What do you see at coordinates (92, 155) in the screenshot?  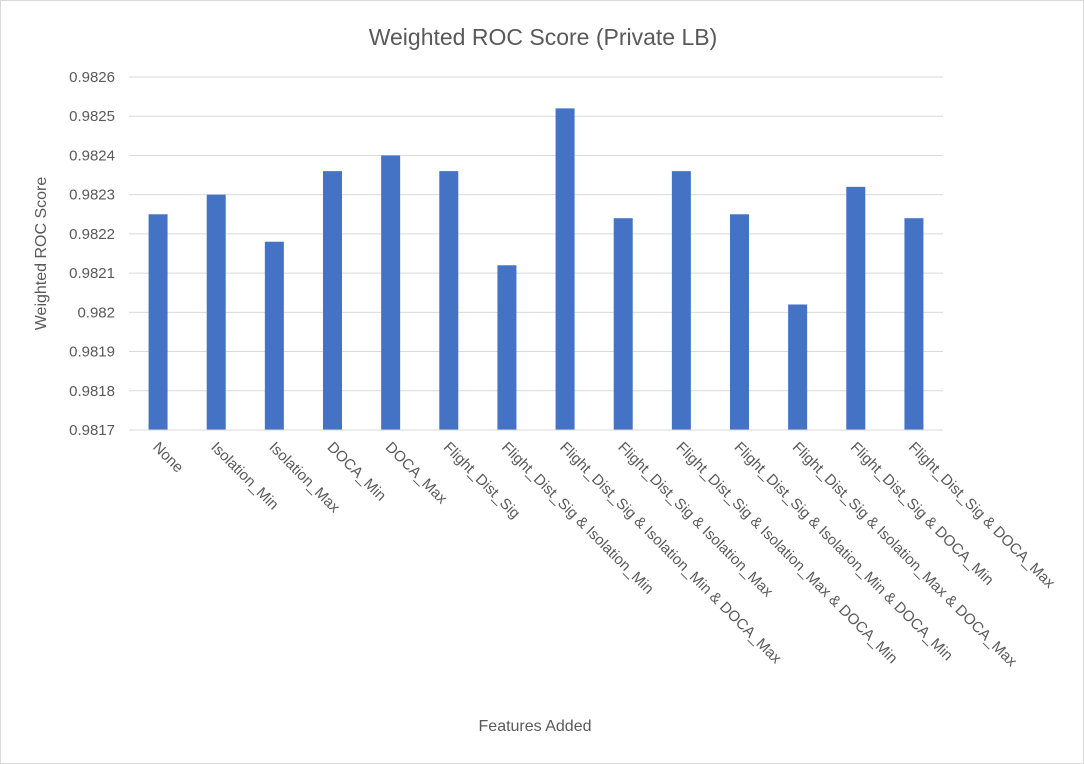 I see `y-tick-label: 0.9824` at bounding box center [92, 155].